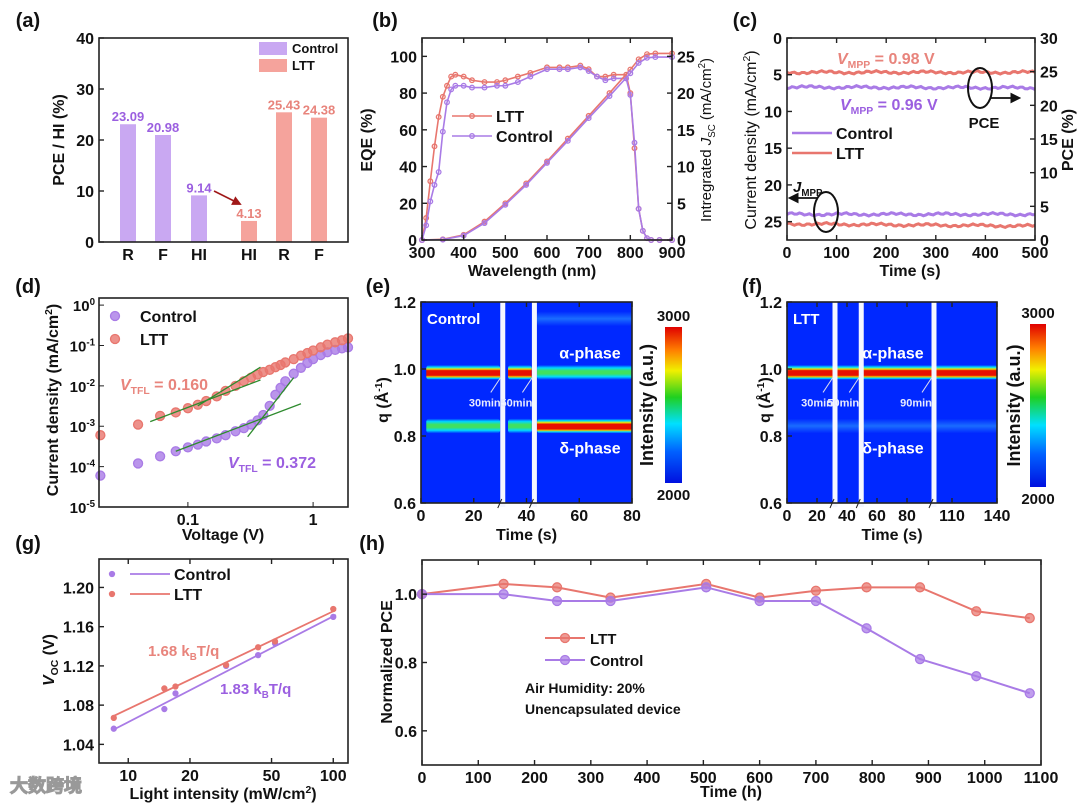  What do you see at coordinates (526, 402) in the screenshot?
I see `heatmap-background` at bounding box center [526, 402].